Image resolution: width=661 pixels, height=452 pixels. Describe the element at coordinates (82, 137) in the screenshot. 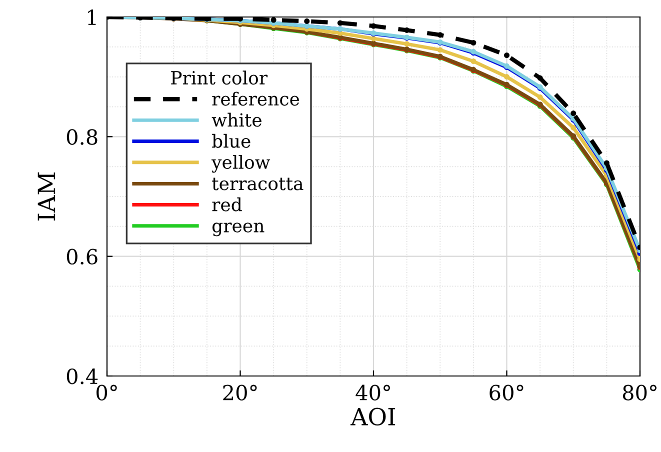

I see `y-tick-label: 0.8` at that location.